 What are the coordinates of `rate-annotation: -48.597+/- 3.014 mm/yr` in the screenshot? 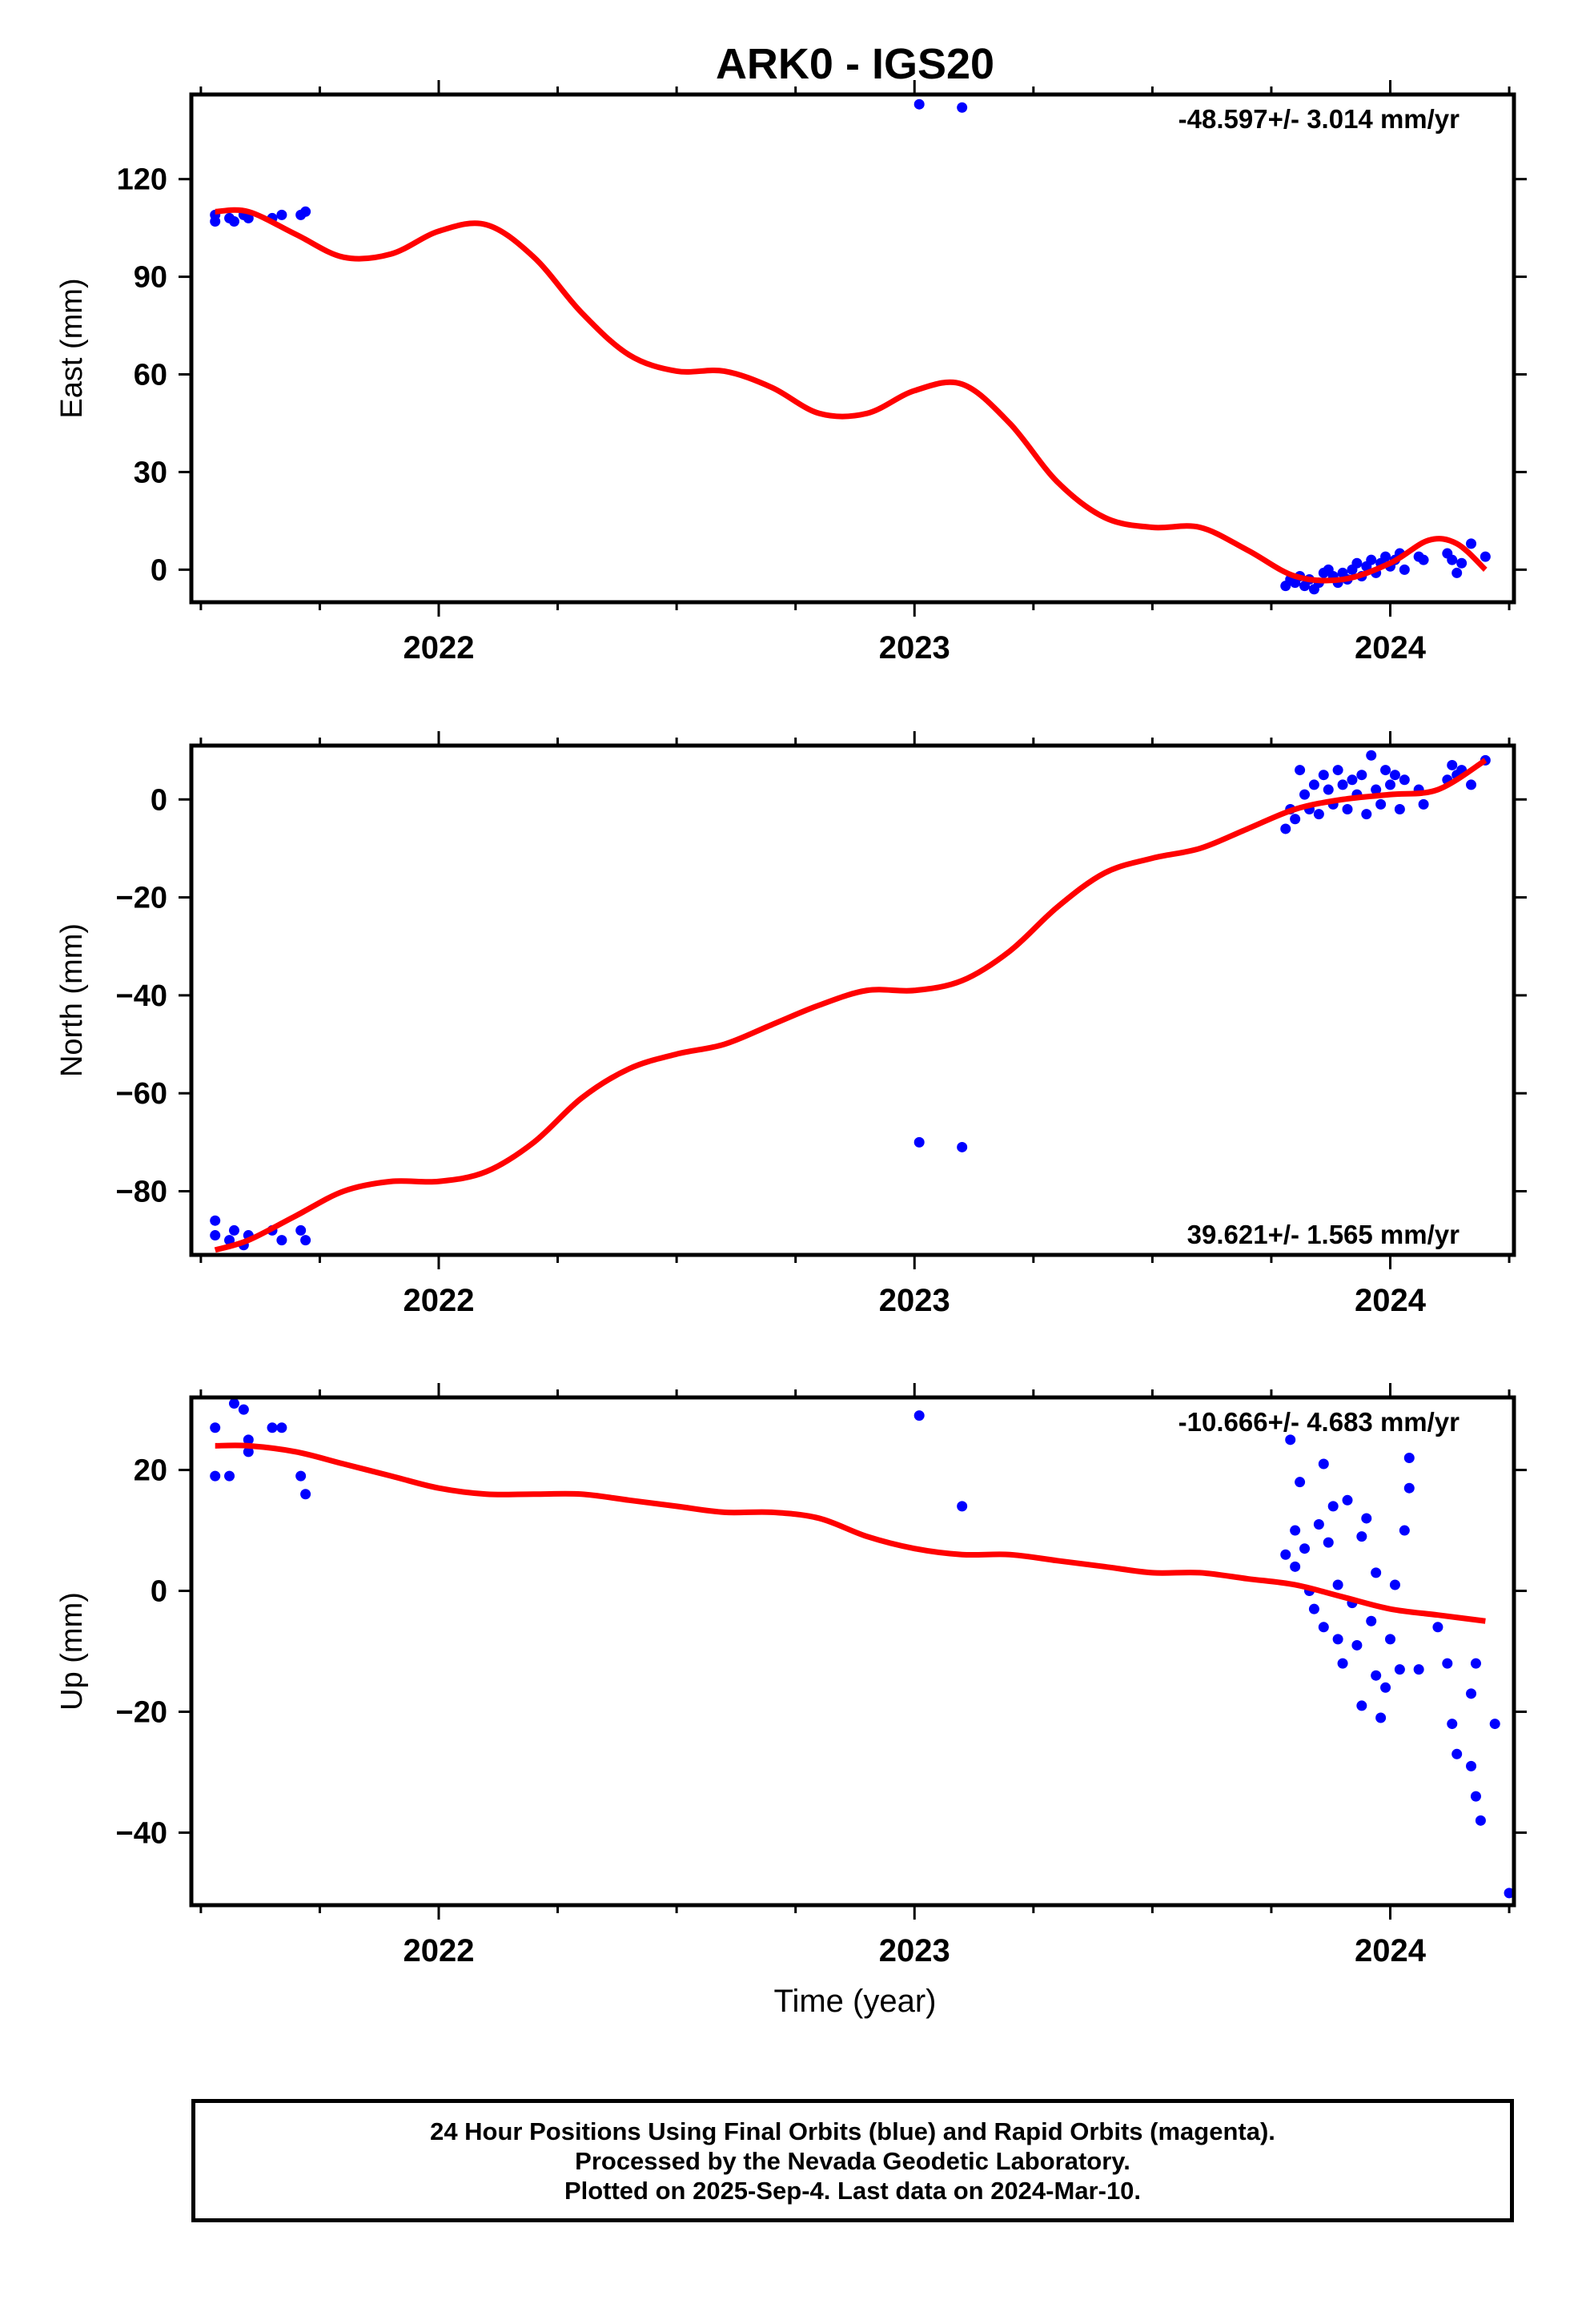 It's located at (1319, 119).